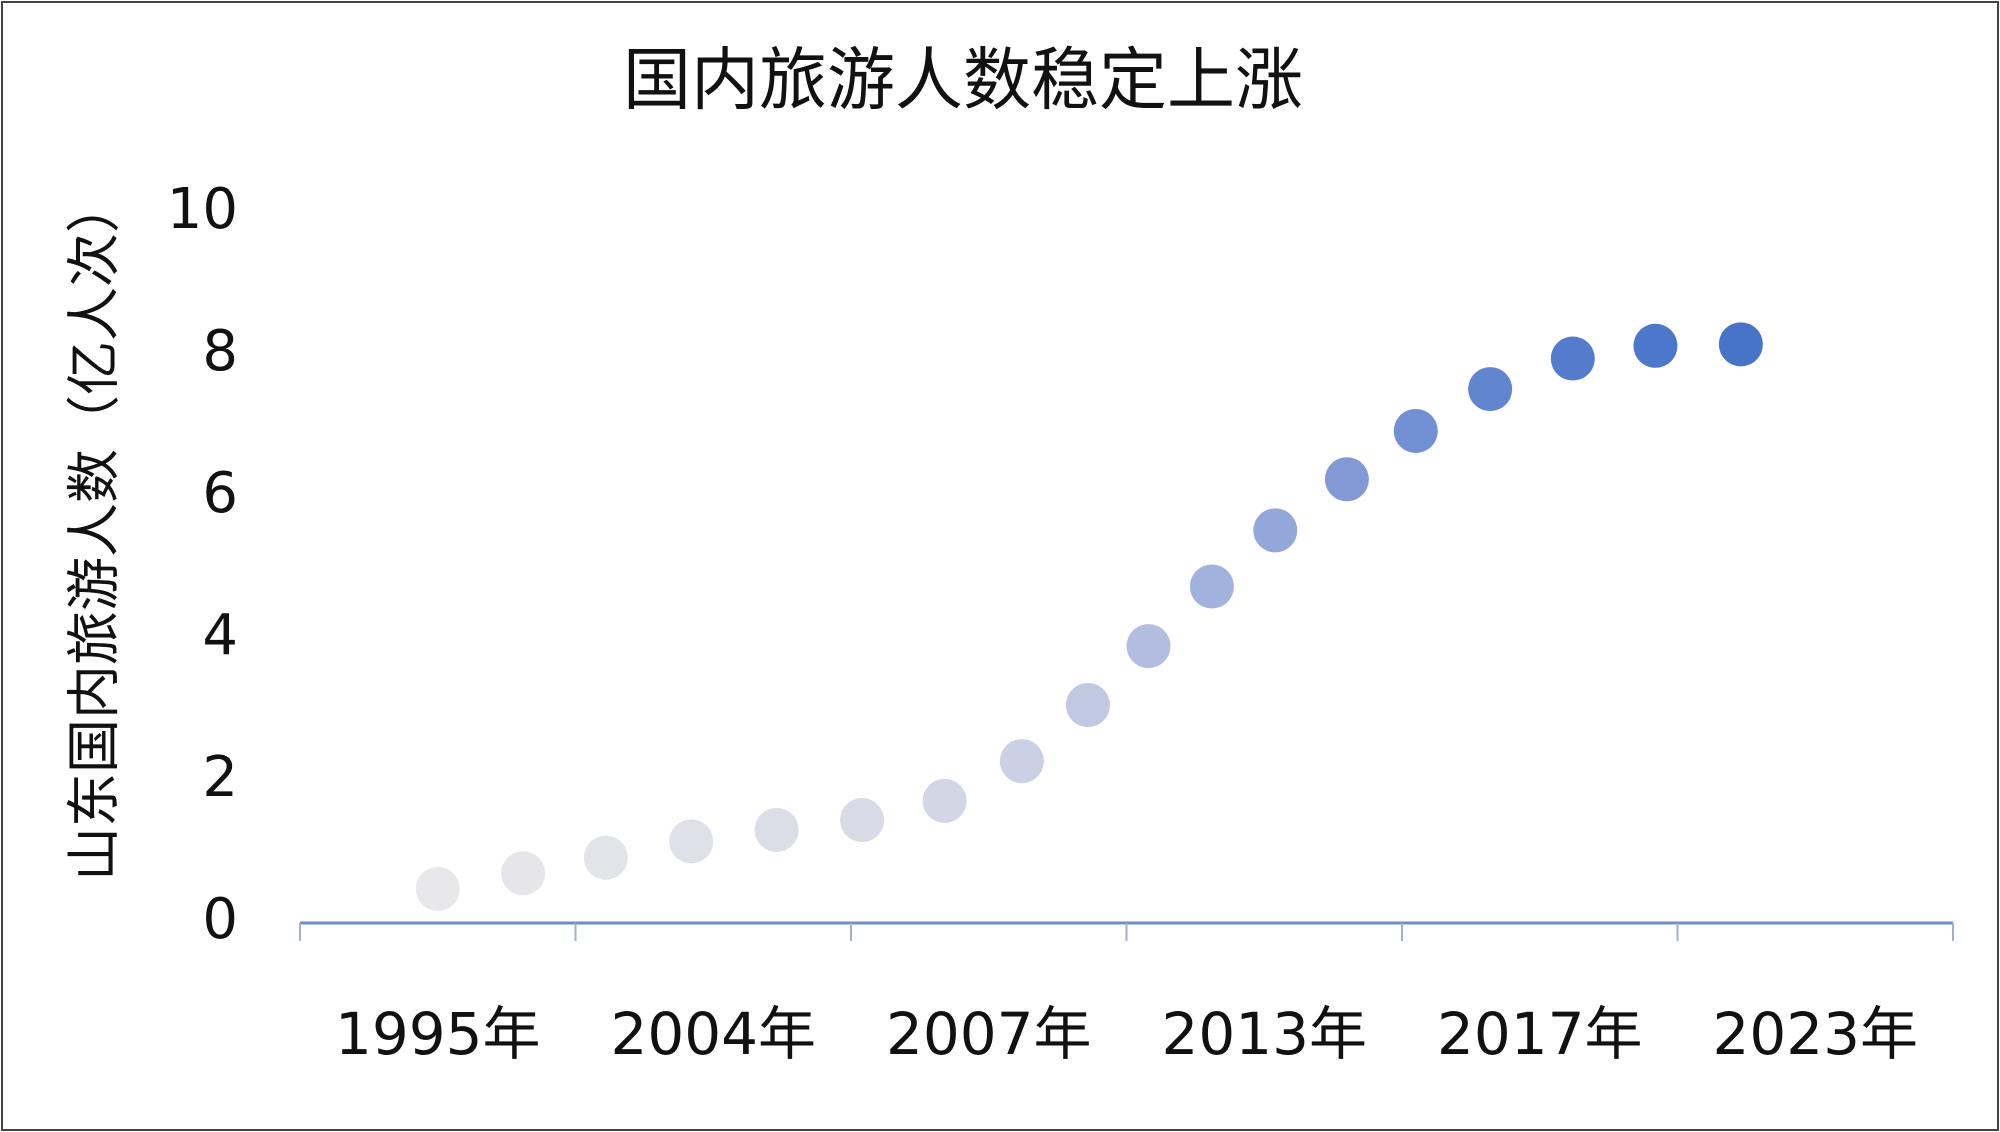  What do you see at coordinates (713, 1034) in the screenshot?
I see `x-tick-label: 2004年` at bounding box center [713, 1034].